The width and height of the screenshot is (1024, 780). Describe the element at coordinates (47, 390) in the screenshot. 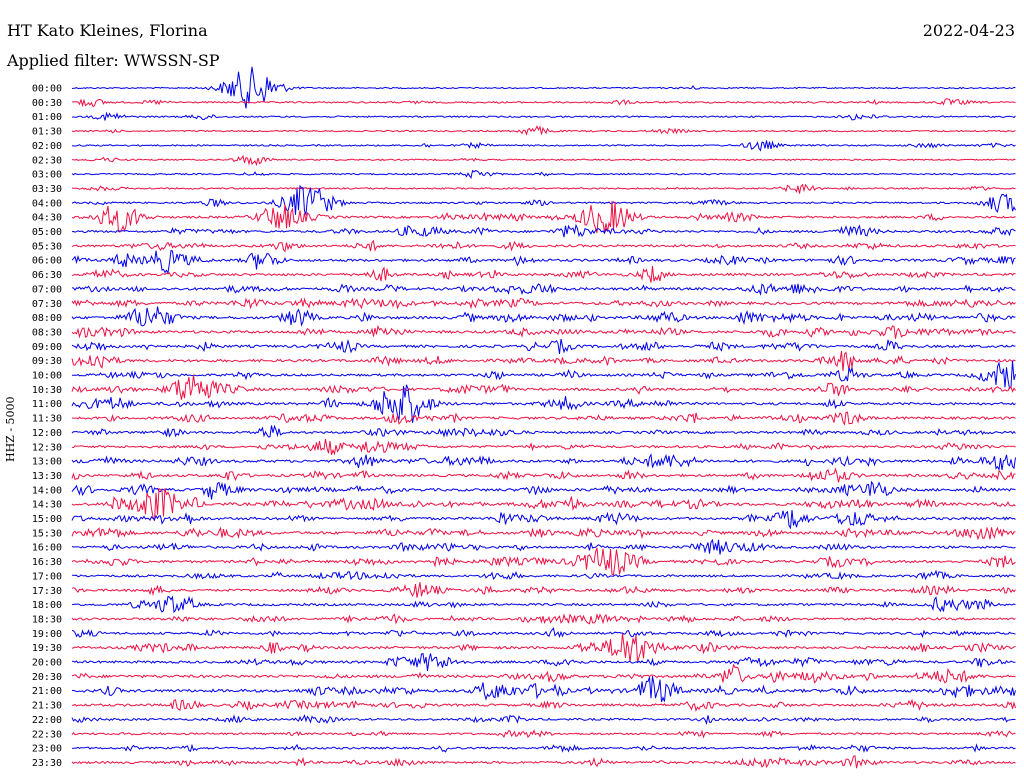

I see `row-time-label: 10:30` at that location.